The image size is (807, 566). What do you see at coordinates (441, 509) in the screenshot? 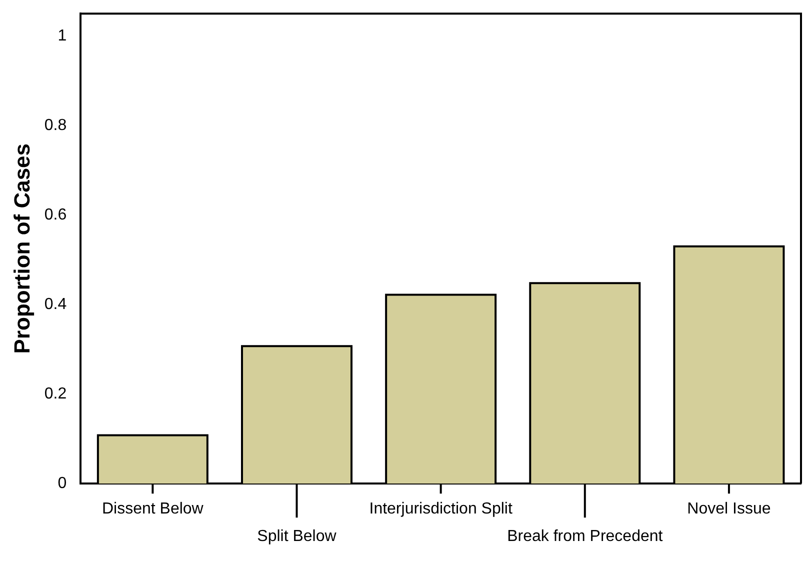
I see `x-tick-label: Interjurisdiction Split` at bounding box center [441, 509].